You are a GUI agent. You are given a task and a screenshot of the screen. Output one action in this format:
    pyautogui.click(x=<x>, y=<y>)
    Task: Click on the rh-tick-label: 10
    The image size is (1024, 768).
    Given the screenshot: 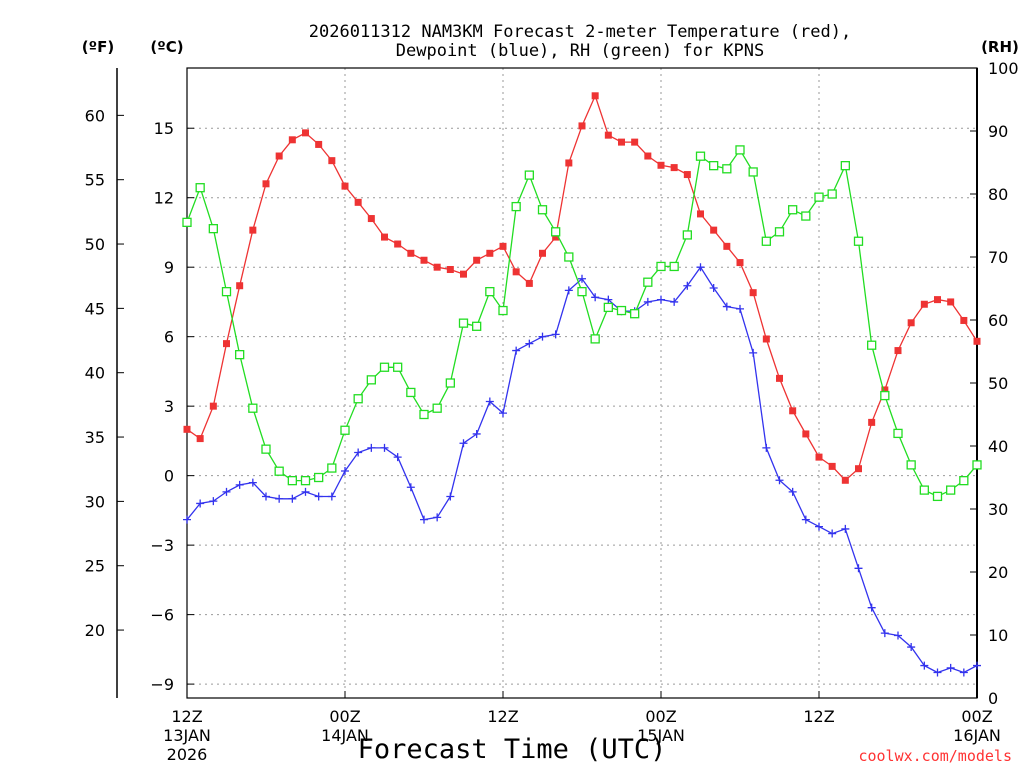 What is the action you would take?
    pyautogui.click(x=998, y=635)
    